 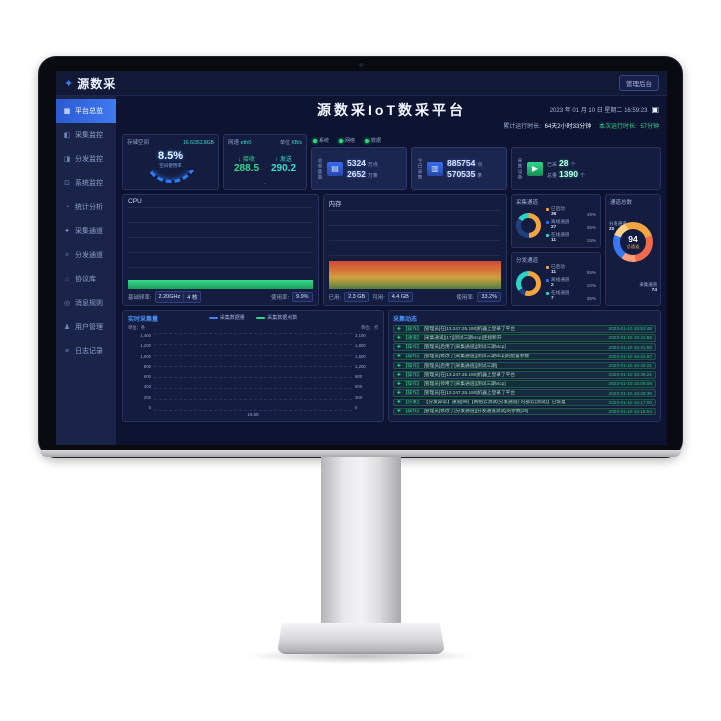 What do you see at coordinates (198, 143) in the screenshot?
I see `storage-capacity: 16.6/352.8GB` at bounding box center [198, 143].